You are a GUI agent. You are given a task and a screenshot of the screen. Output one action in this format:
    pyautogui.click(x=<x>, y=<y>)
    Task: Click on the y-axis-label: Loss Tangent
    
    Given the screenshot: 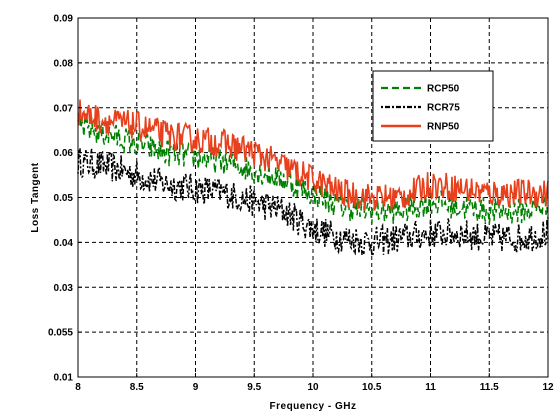 What is the action you would take?
    pyautogui.click(x=35, y=197)
    